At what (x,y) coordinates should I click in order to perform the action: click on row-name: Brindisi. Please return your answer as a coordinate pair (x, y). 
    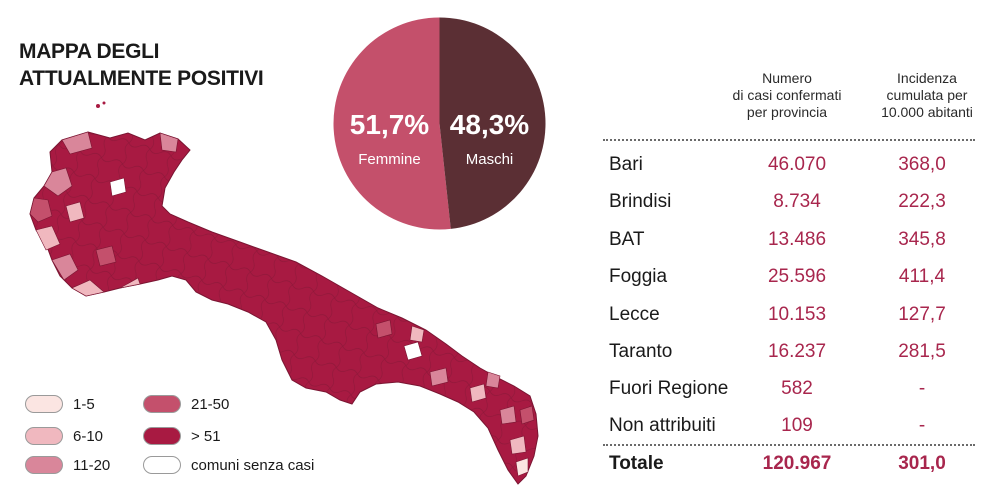
    Looking at the image, I should click on (640, 201).